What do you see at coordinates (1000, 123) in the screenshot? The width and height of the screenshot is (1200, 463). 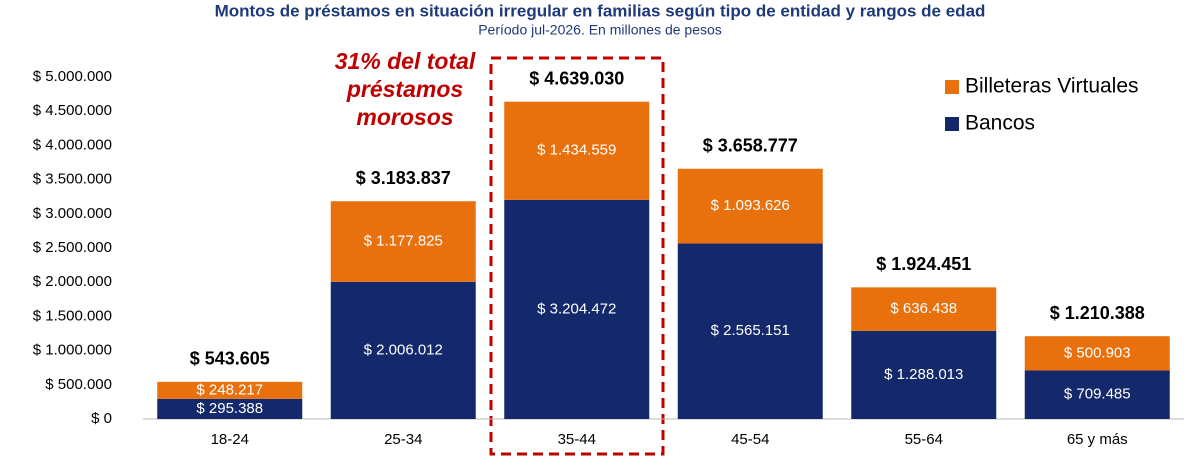 I see `legend-label: Bancos` at bounding box center [1000, 123].